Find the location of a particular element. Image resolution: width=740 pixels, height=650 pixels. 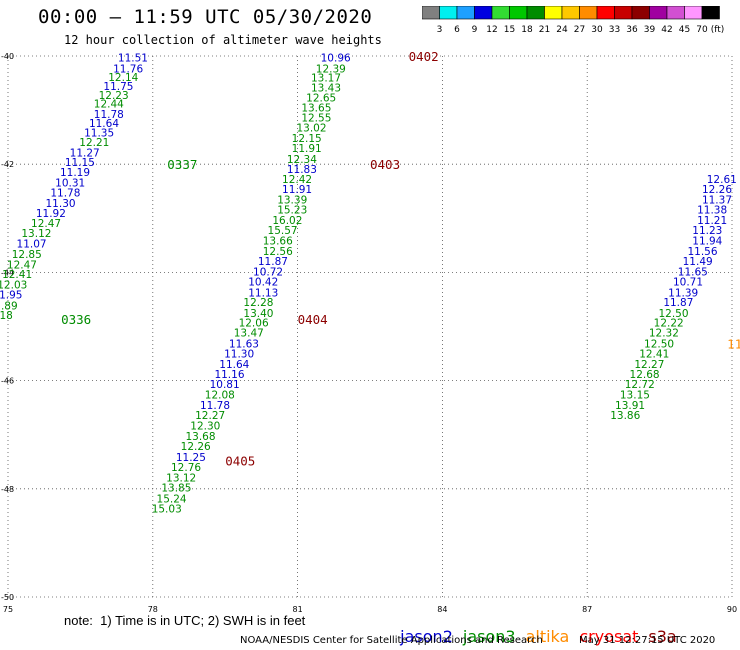

wave-height-point: 13.18 is located at coordinates (6, 316).